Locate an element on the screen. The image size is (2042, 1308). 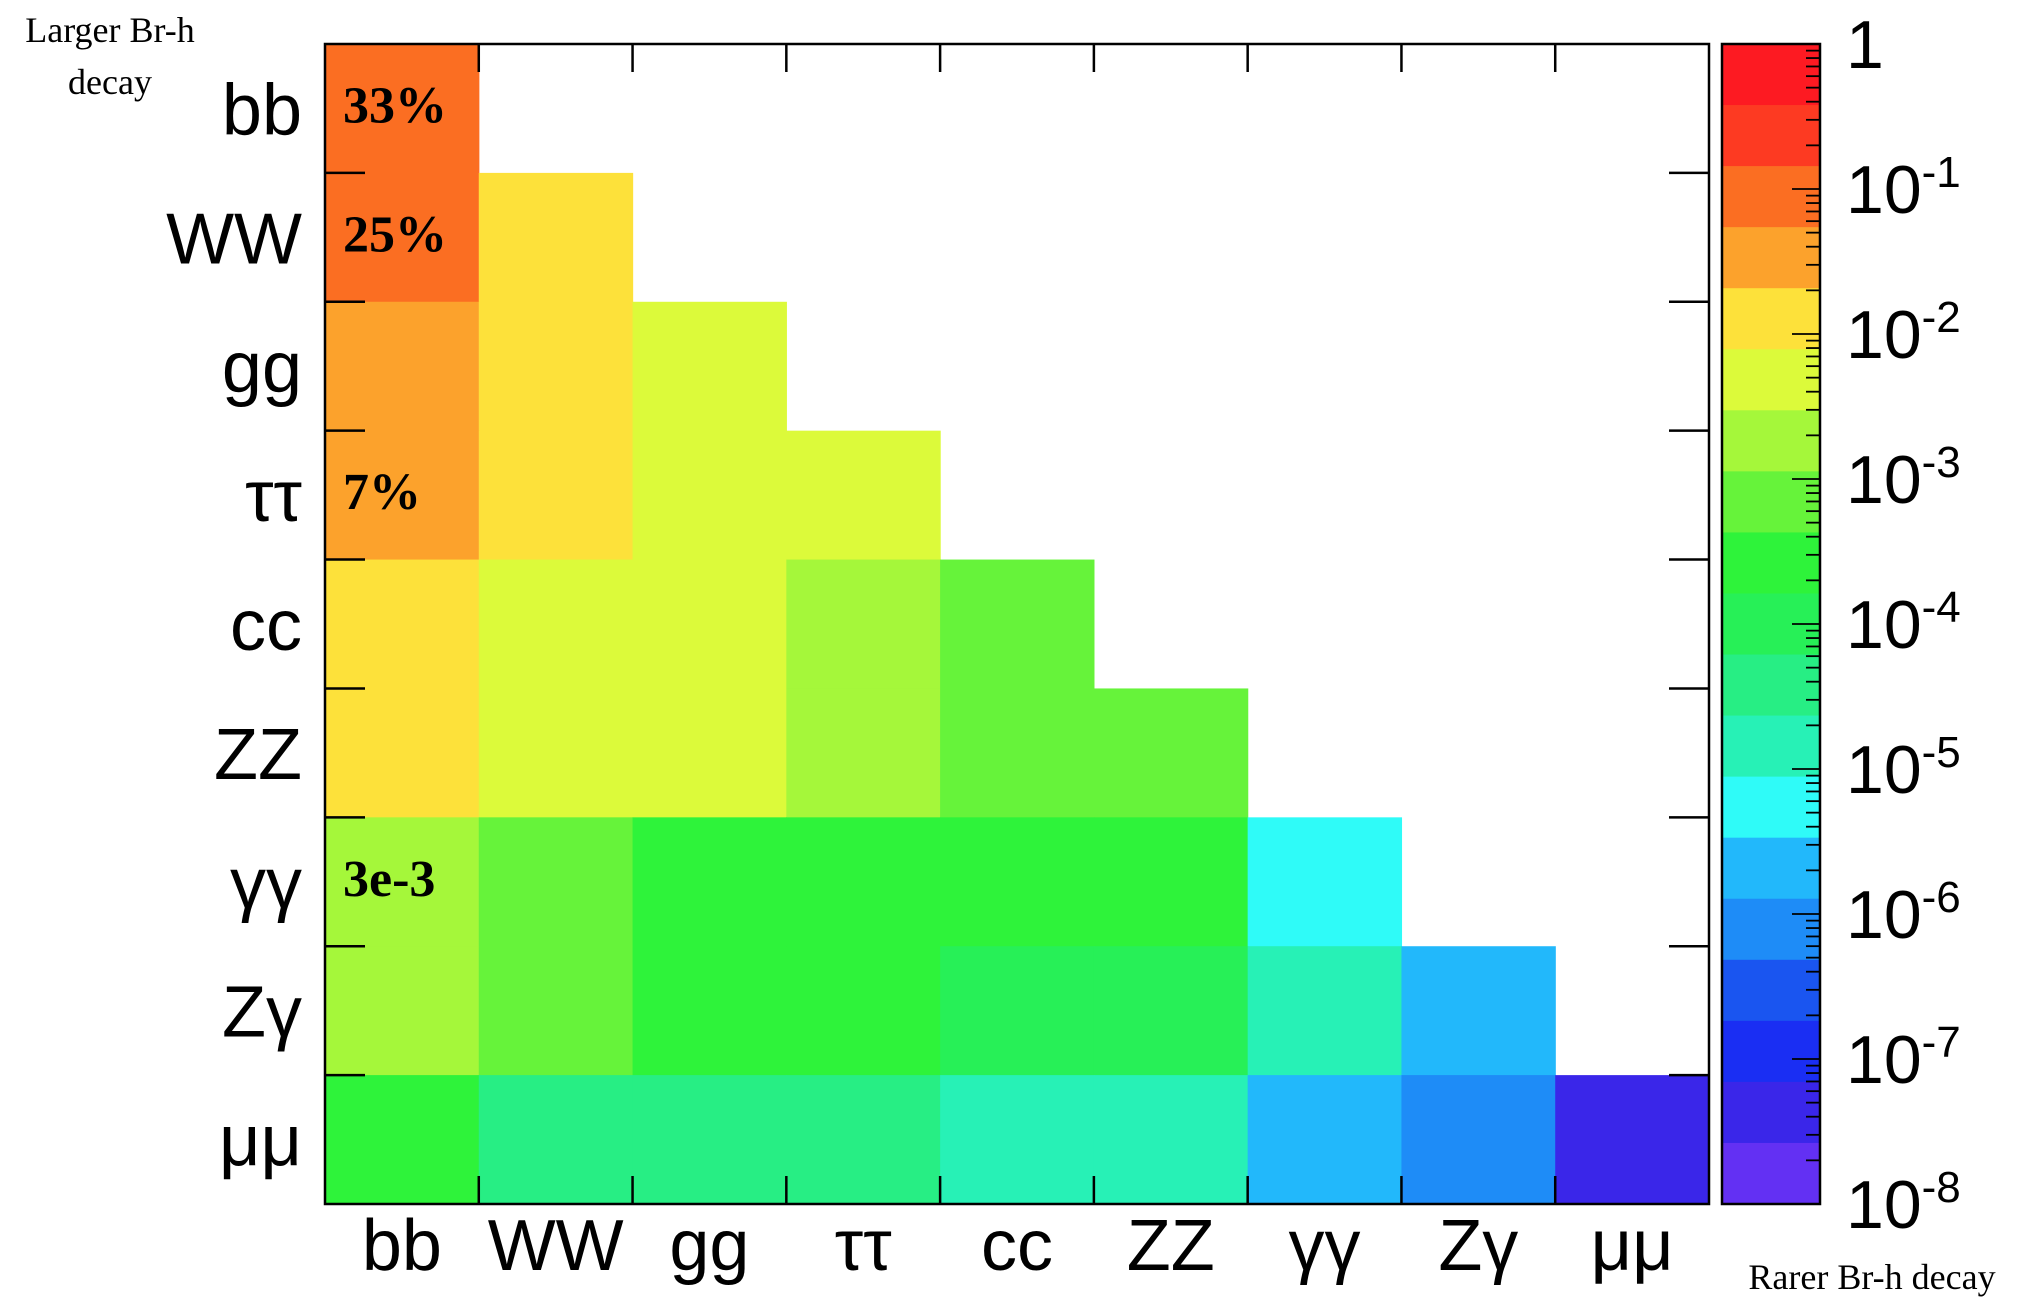
cell-value-label: 25% is located at coordinates (395, 234).